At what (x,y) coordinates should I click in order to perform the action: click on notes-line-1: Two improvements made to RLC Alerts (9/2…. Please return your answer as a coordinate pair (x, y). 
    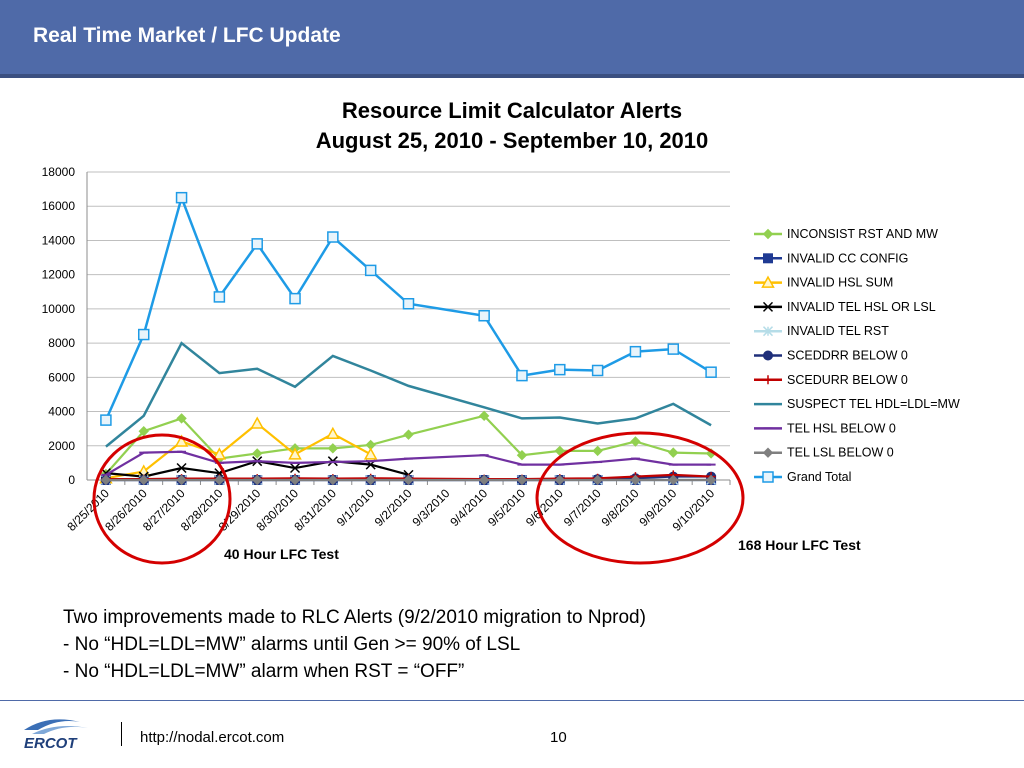
    Looking at the image, I should click on (354, 617).